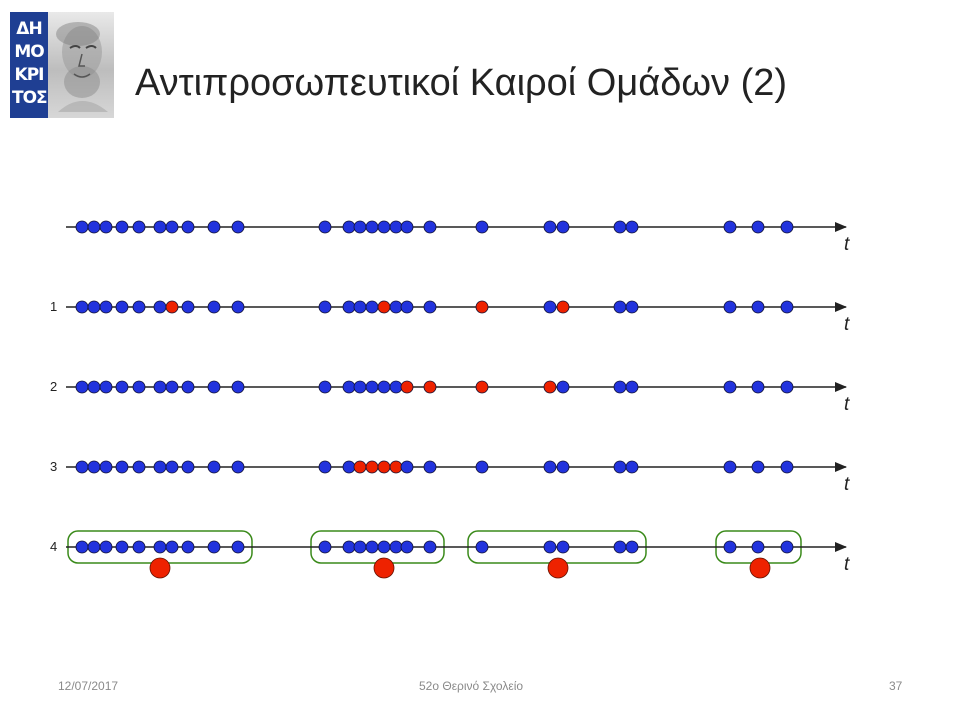 This screenshot has height=720, width=960. What do you see at coordinates (29, 75) in the screenshot?
I see `logo-letters-3: ΚΡΙ` at bounding box center [29, 75].